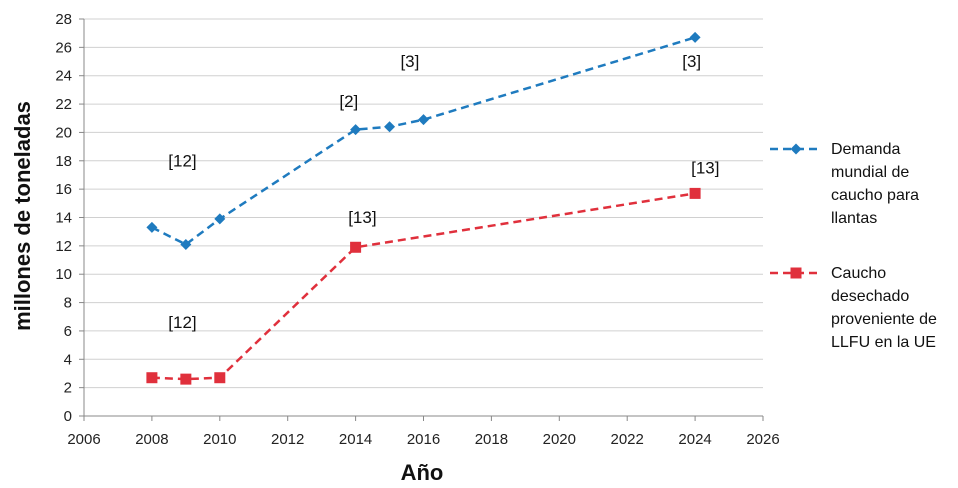 The image size is (958, 488). Describe the element at coordinates (63, 76) in the screenshot. I see `y-tick-label: 24` at that location.